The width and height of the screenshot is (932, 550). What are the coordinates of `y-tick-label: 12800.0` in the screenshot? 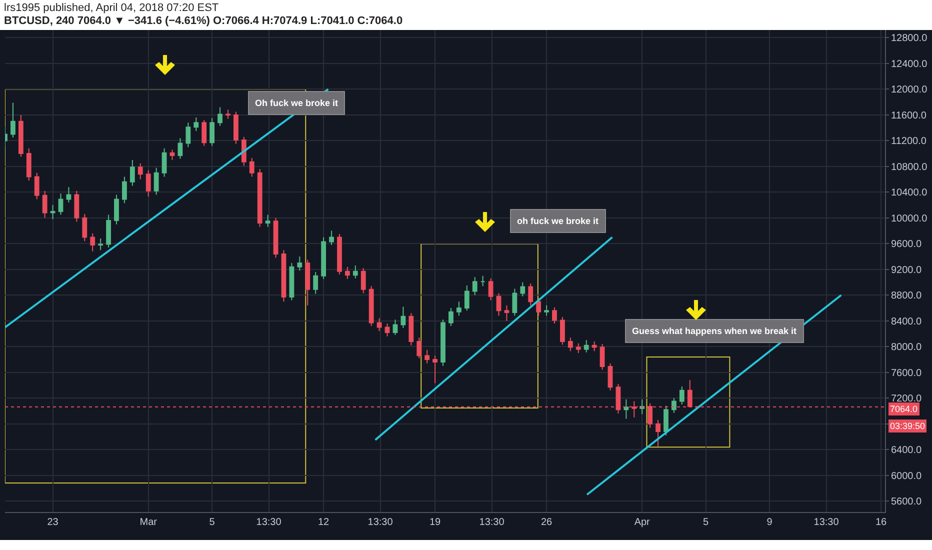 It's located at (909, 38).